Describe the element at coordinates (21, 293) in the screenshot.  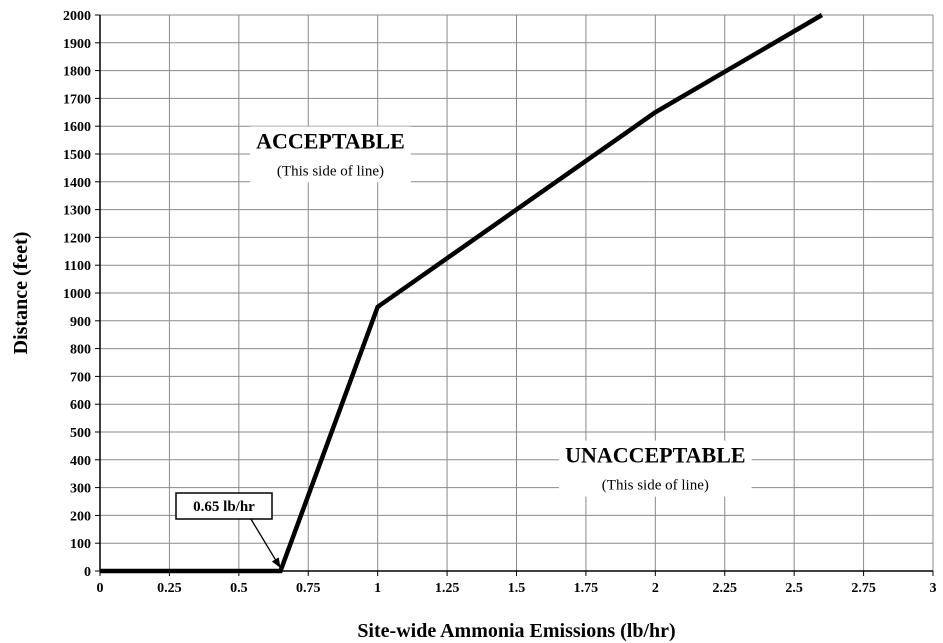
I see `y-axis-title: Distance (feet)` at that location.